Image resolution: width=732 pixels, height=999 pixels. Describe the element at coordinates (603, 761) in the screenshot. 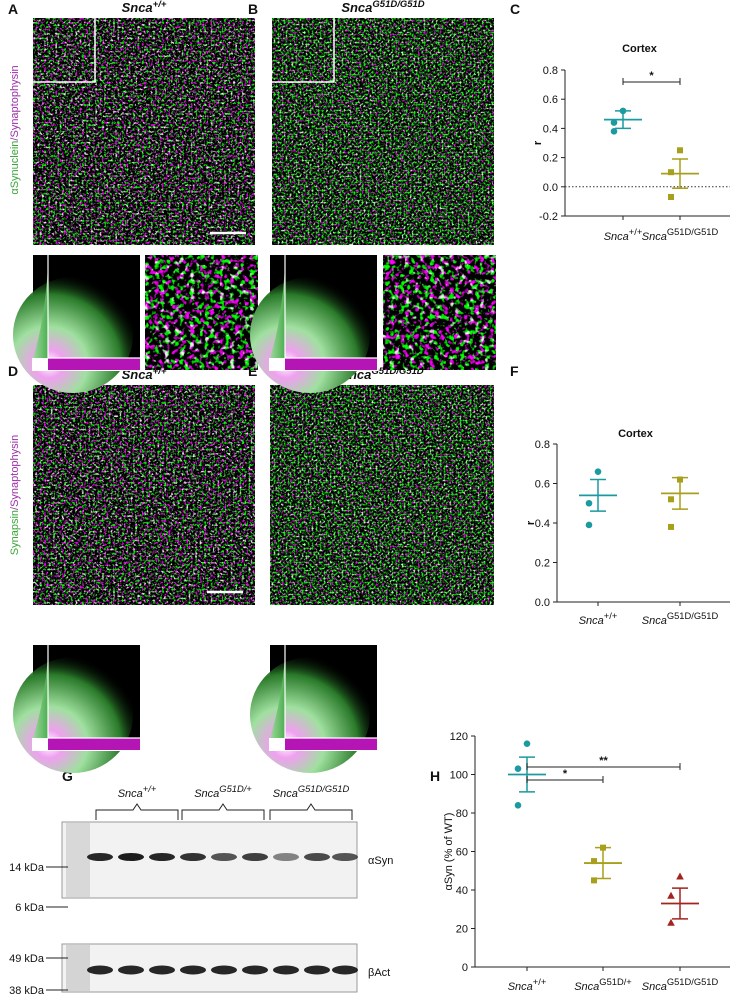

I see `significance-label: **` at that location.